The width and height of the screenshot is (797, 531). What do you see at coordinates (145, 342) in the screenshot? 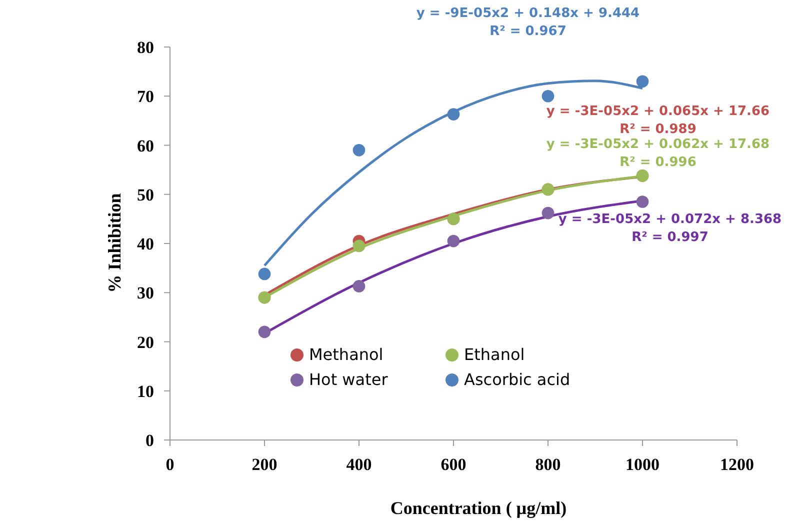
I see `y-tick-label: 20` at bounding box center [145, 342].